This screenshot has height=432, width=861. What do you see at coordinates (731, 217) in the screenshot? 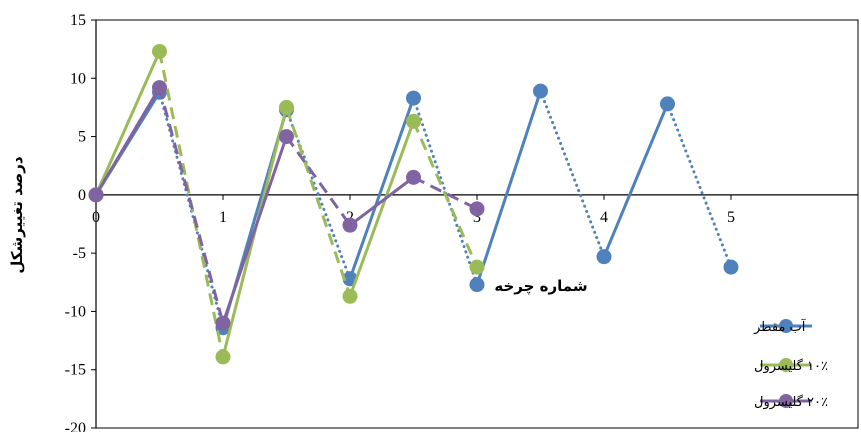
I see `x-tick-label: 5` at bounding box center [731, 217].